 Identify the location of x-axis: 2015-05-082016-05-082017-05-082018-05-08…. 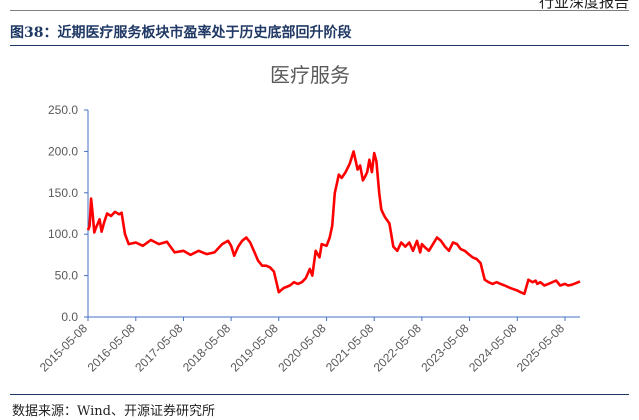
(308, 345).